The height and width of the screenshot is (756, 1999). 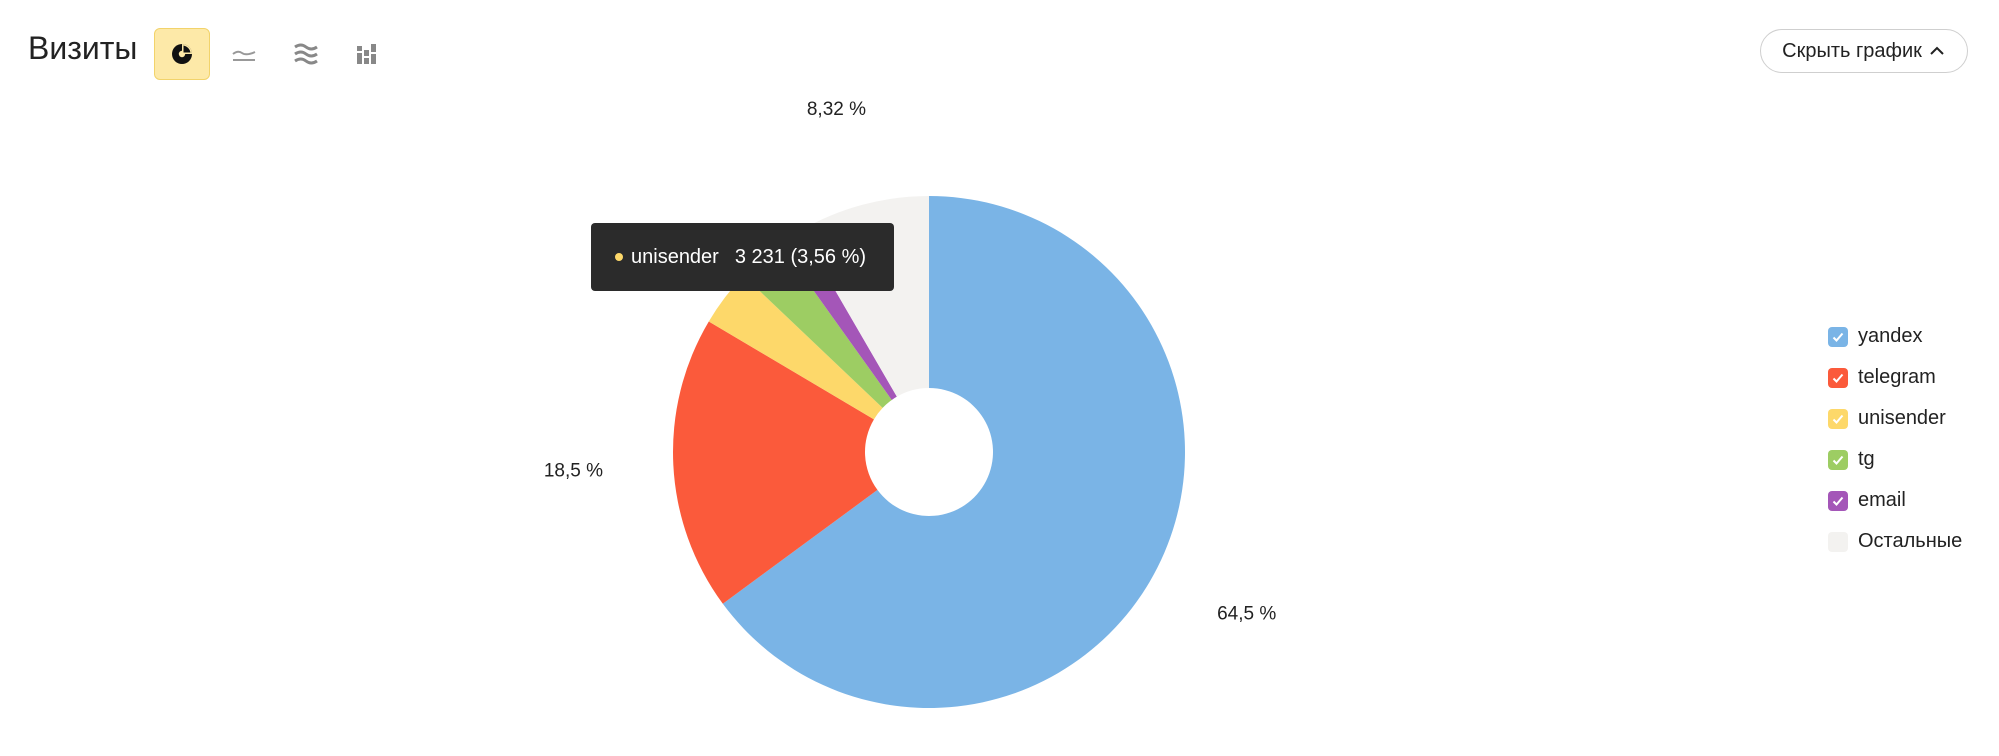 What do you see at coordinates (1866, 459) in the screenshot?
I see `legend-label: tg` at bounding box center [1866, 459].